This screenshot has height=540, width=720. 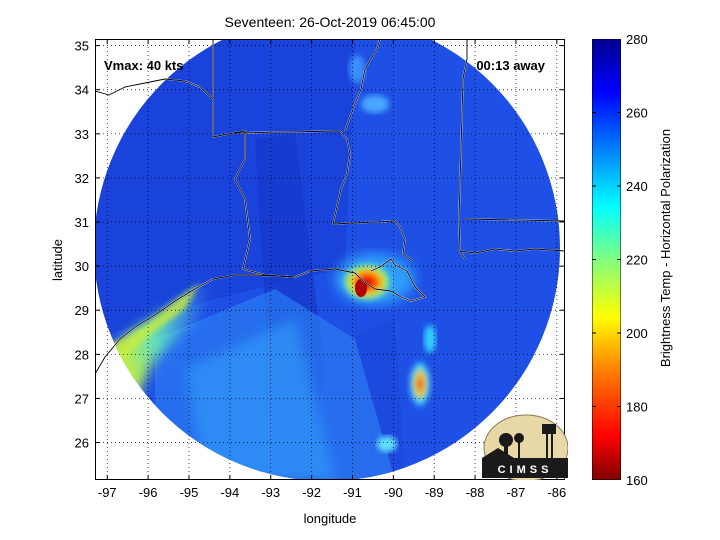 What do you see at coordinates (434, 492) in the screenshot?
I see `x-tick-label: -89` at bounding box center [434, 492].